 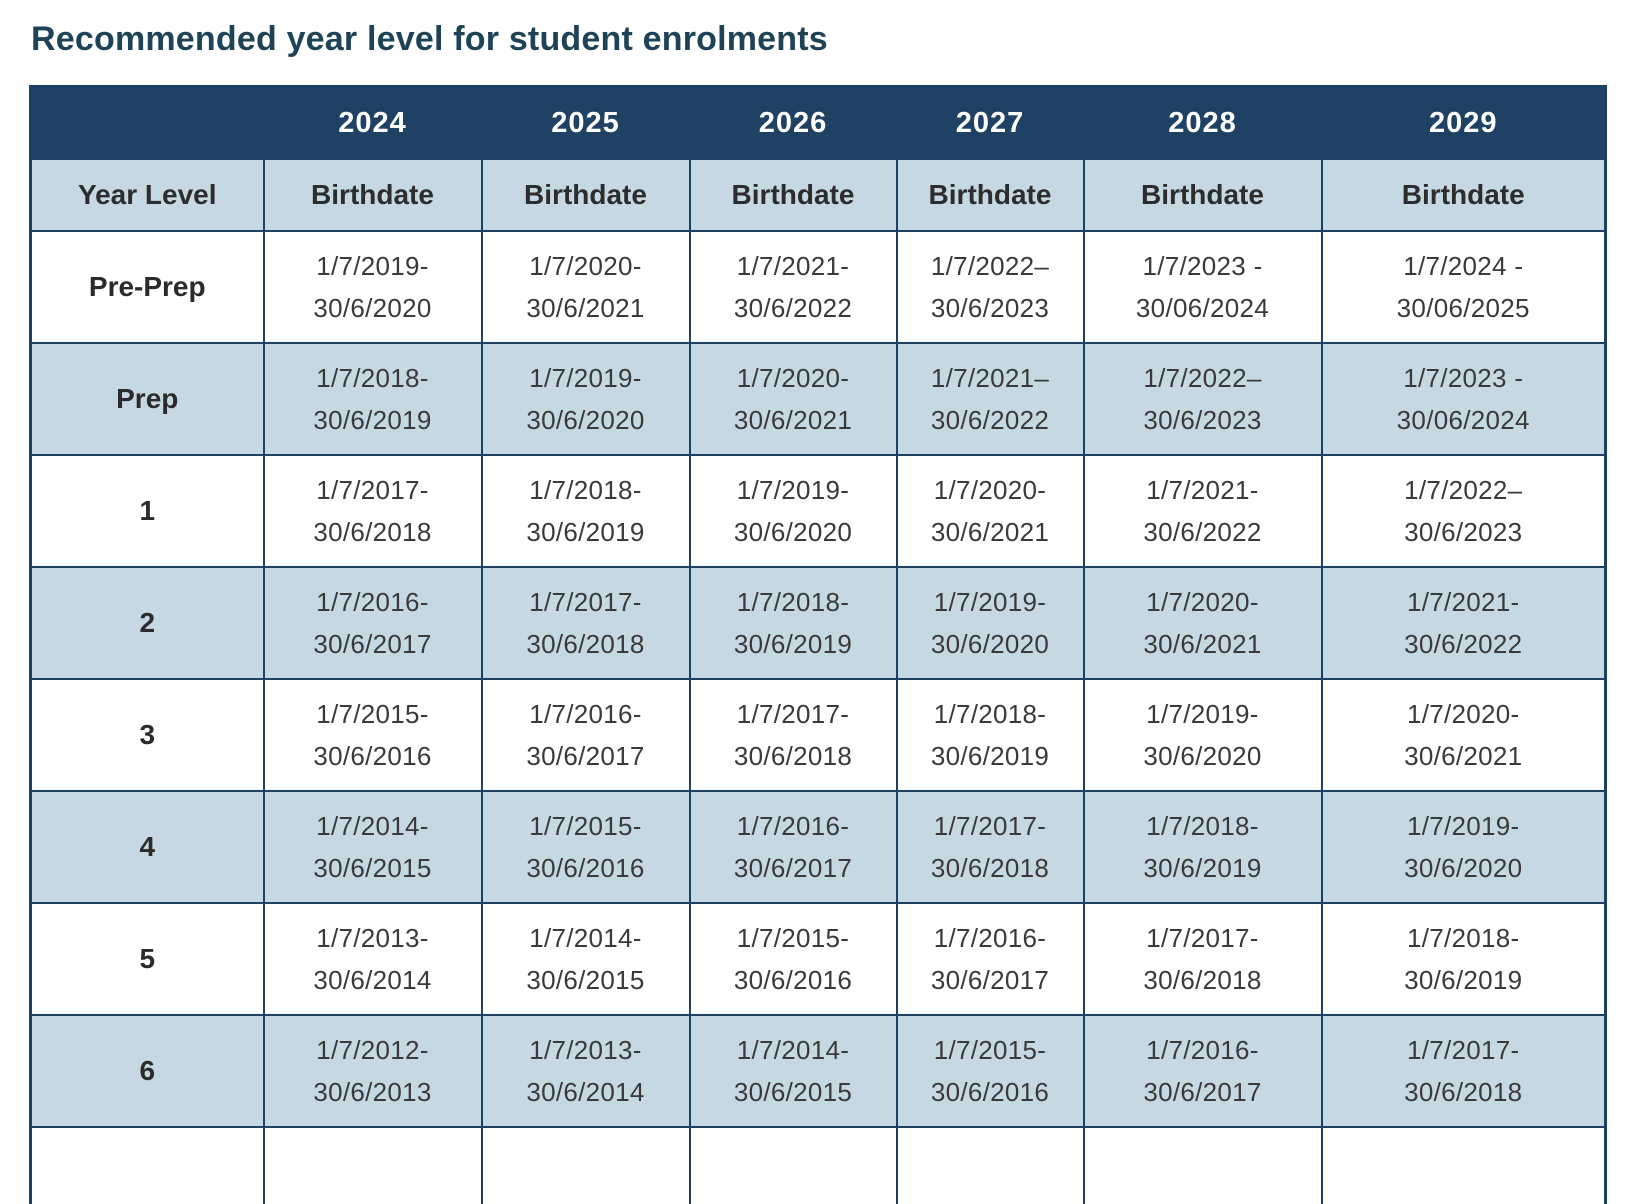 What do you see at coordinates (585, 122) in the screenshot?
I see `year-header-2025: 2025` at bounding box center [585, 122].